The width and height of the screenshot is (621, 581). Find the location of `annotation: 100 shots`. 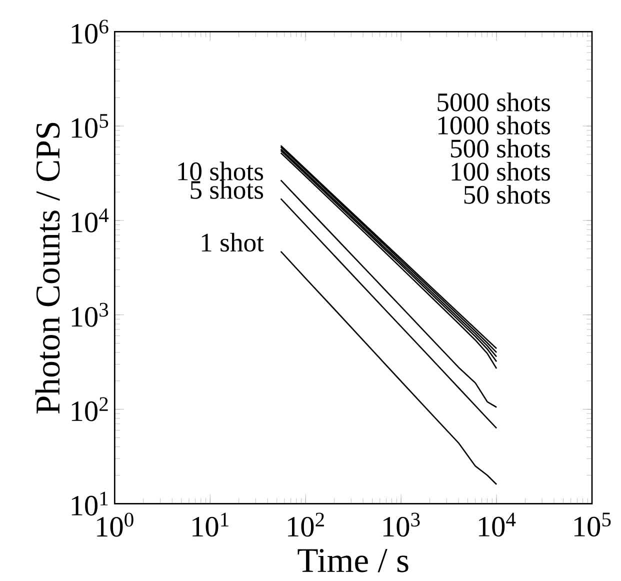

annotation: 100 shots is located at coordinates (501, 171).